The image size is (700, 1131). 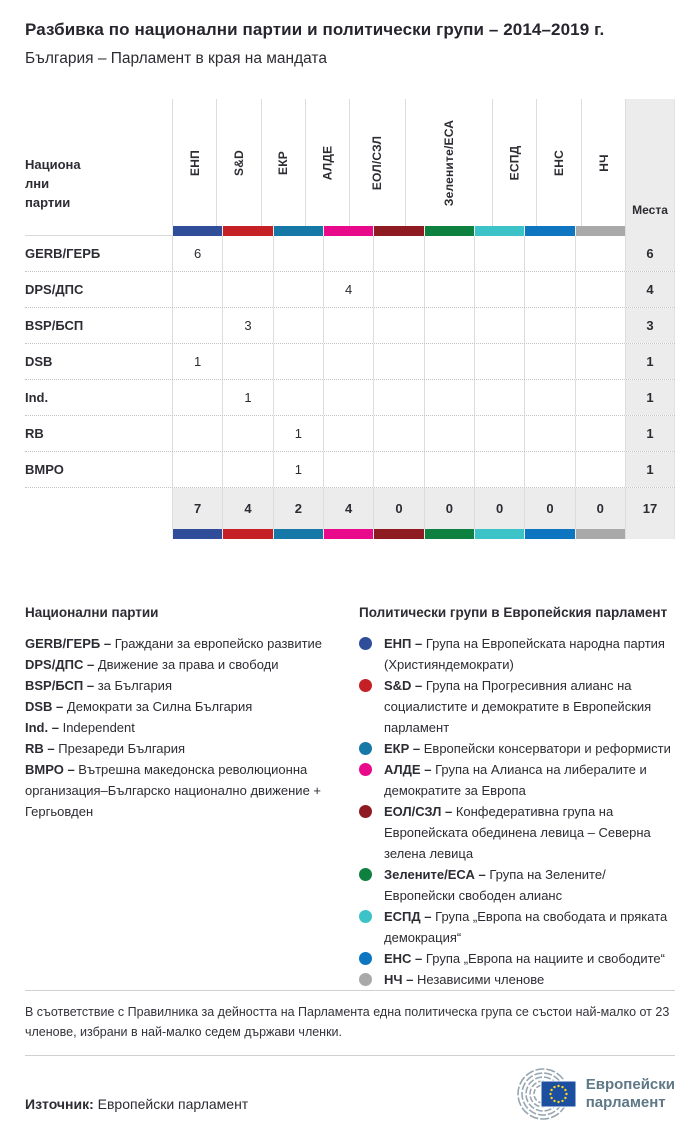 I want to click on party-label: GERB/ГЕРБ, so click(x=63, y=253).